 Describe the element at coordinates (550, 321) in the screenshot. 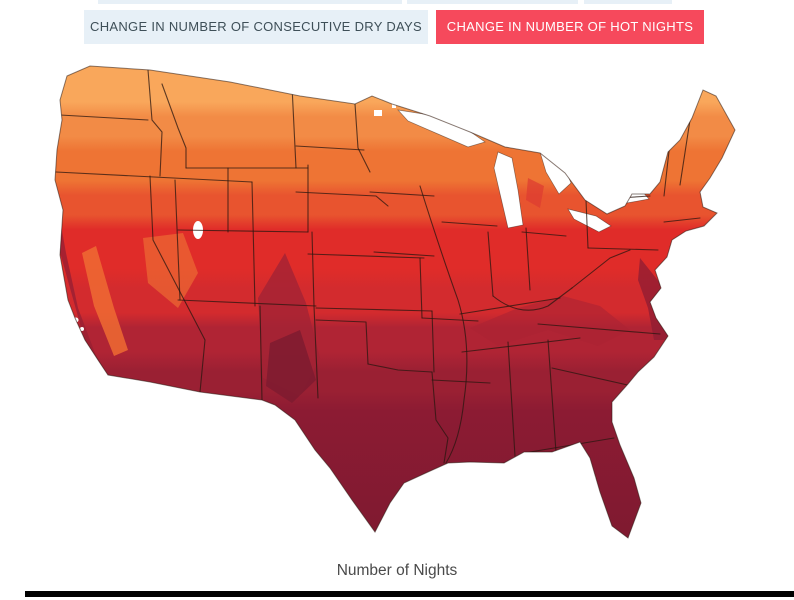

I see `patch-appalachia-dark` at that location.